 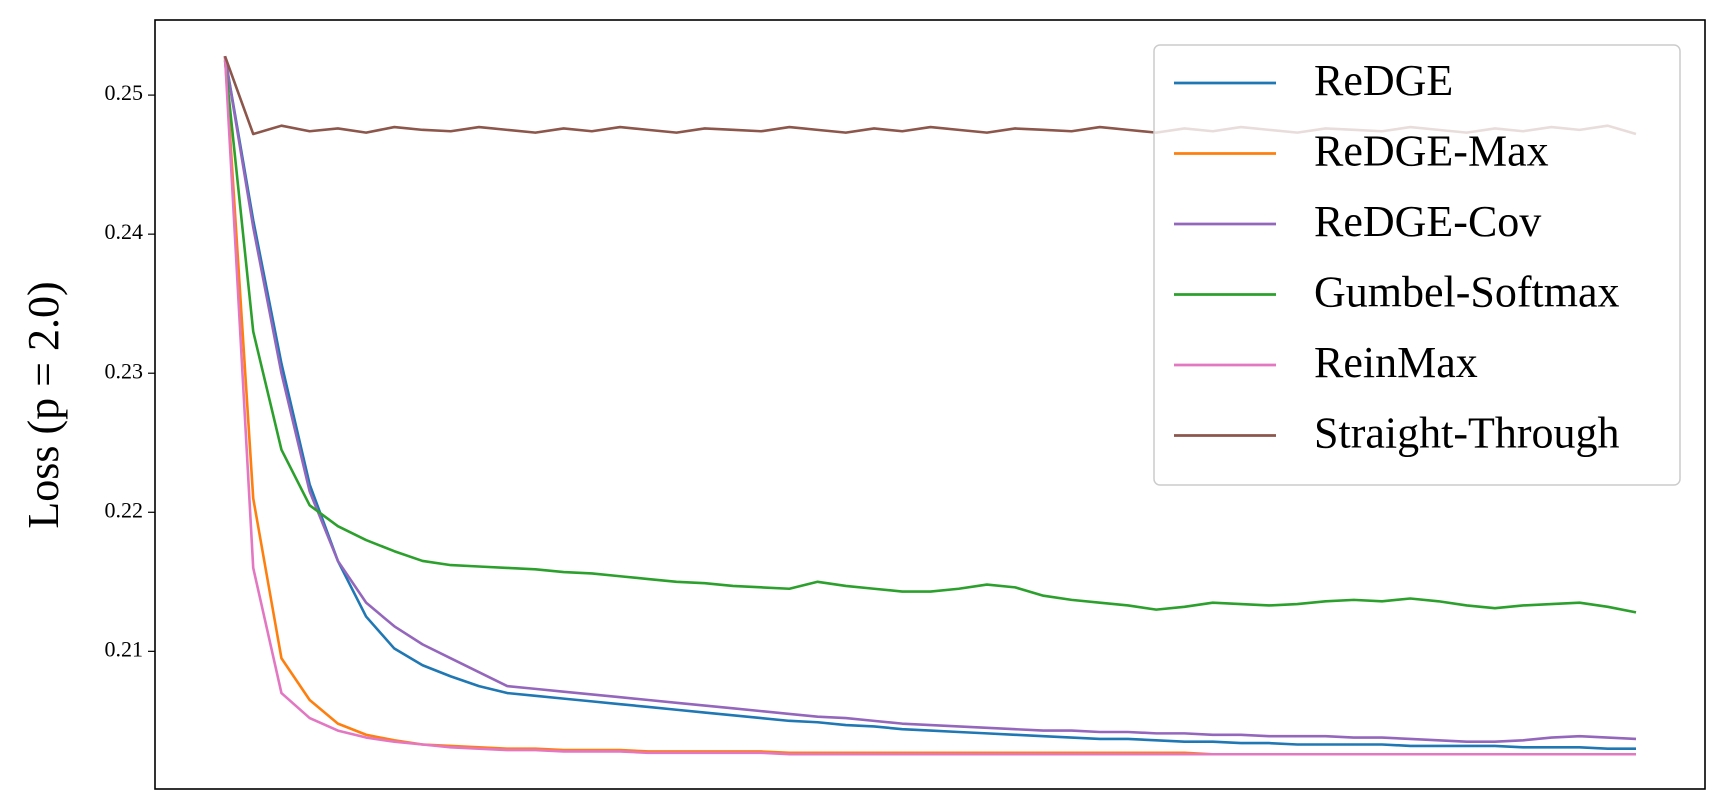 I want to click on legend-label: ReDGE-Cov, so click(x=1427, y=221).